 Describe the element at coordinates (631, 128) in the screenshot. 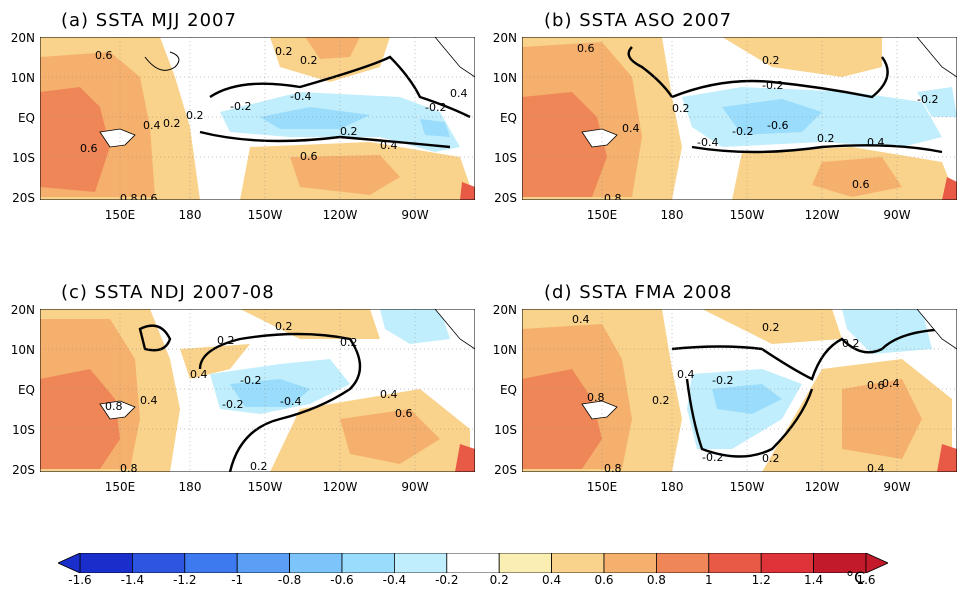

I see `panel-b-clabel: 0.4` at that location.